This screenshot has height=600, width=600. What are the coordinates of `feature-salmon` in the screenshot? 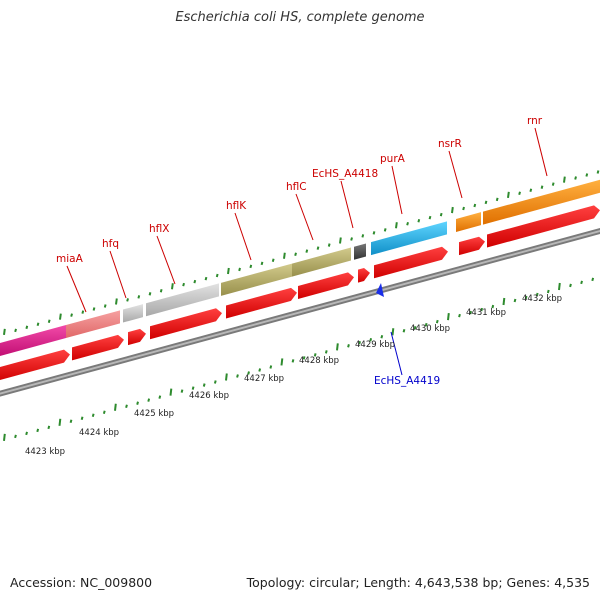 It's located at (93, 324).